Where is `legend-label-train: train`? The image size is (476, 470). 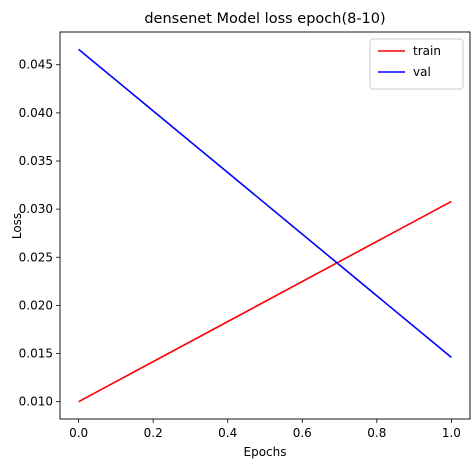 legend-label-train: train is located at coordinates (427, 51).